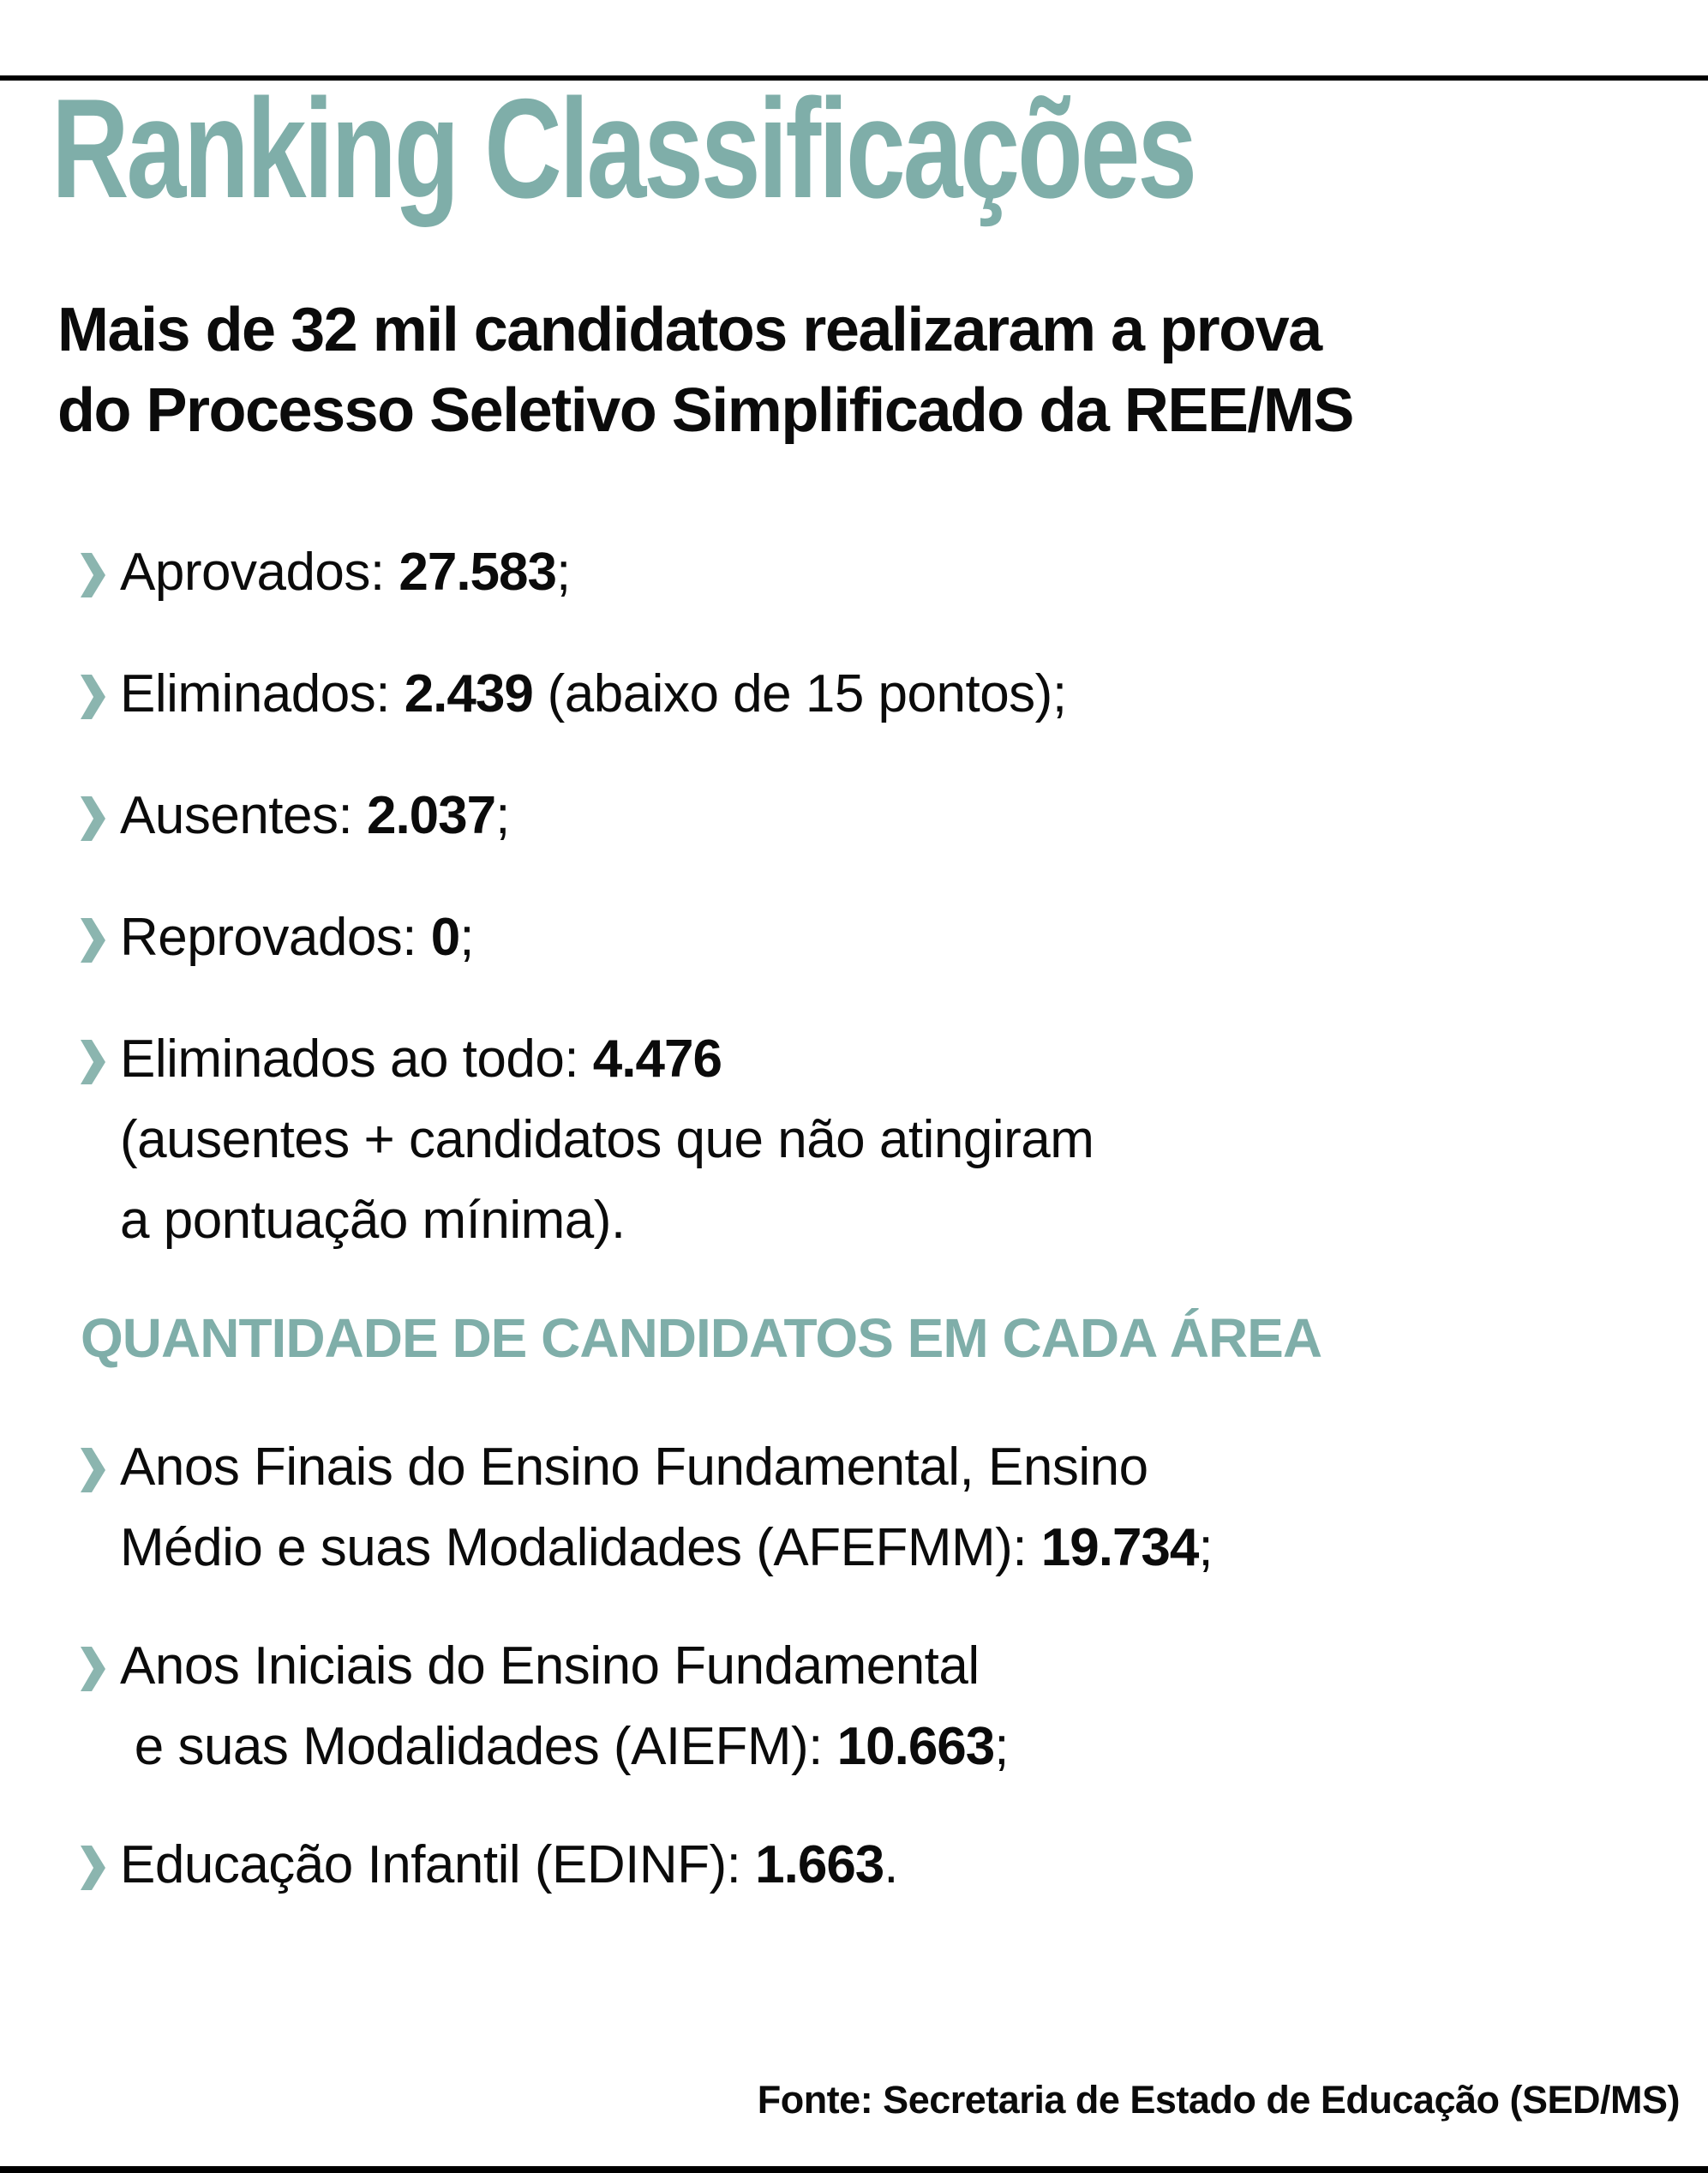 The height and width of the screenshot is (2173, 1708). I want to click on stat-label: Reprovados:, so click(275, 938).